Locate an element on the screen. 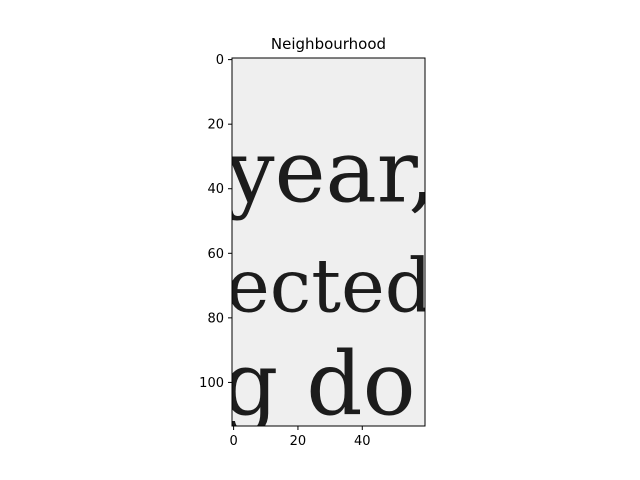 Image resolution: width=640 pixels, height=480 pixels. y-tick-label: 20 is located at coordinates (215, 125).